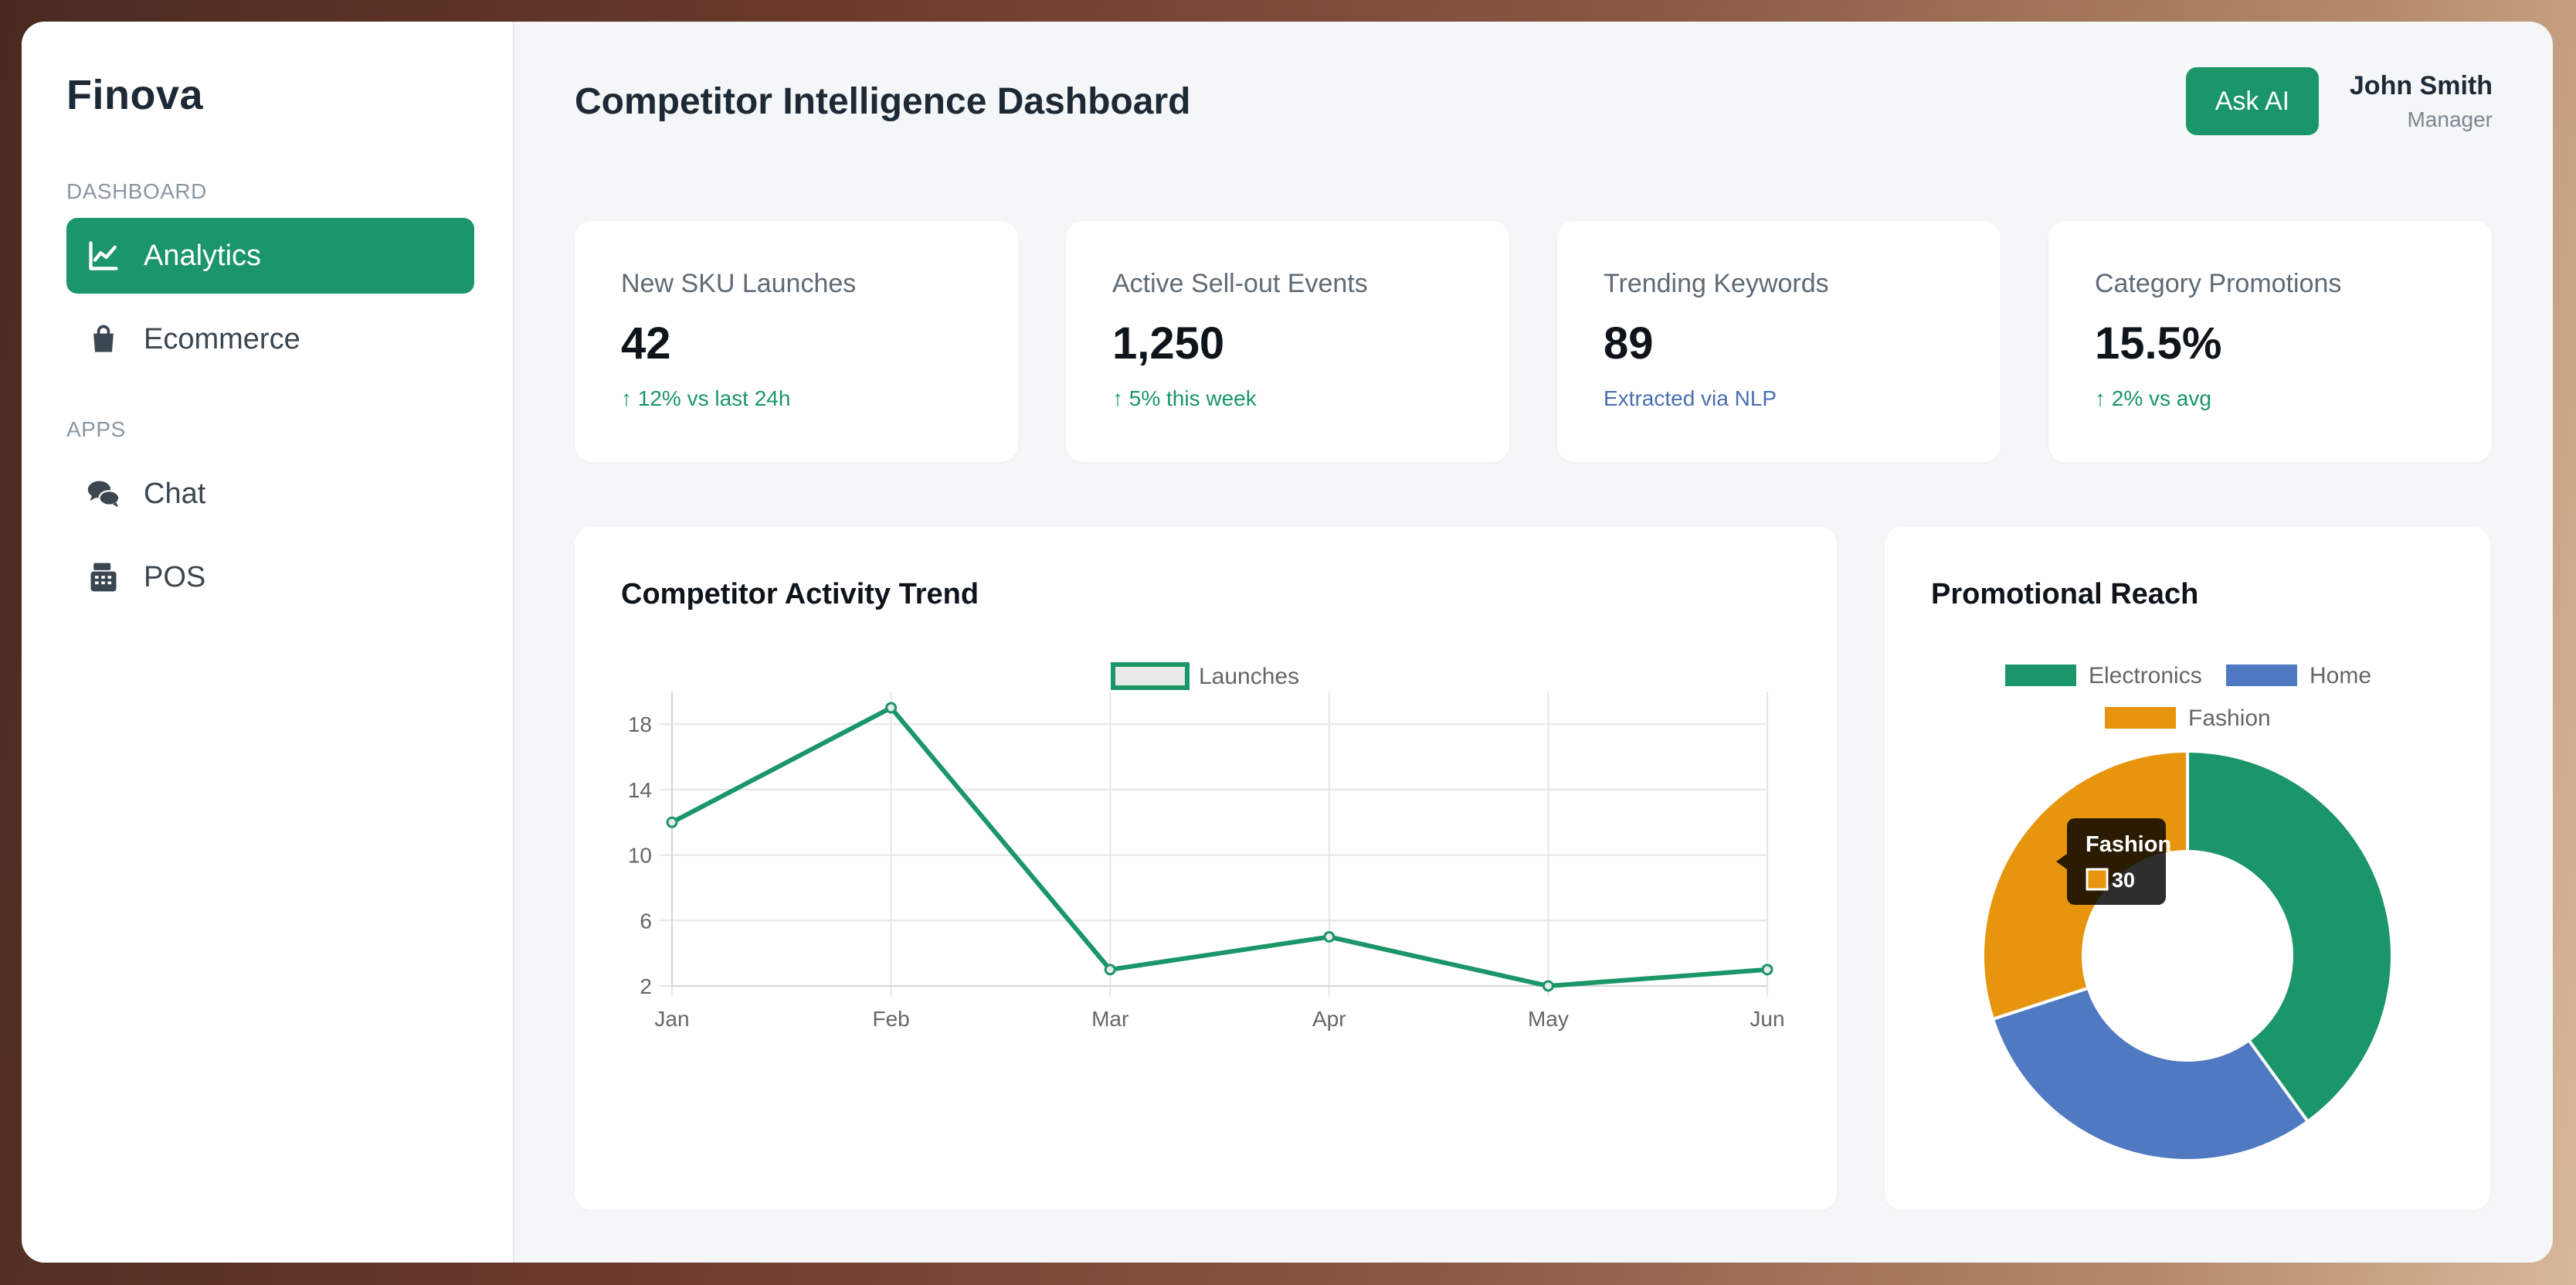  I want to click on chart-tooltip: Fashion 30, so click(2113, 861).